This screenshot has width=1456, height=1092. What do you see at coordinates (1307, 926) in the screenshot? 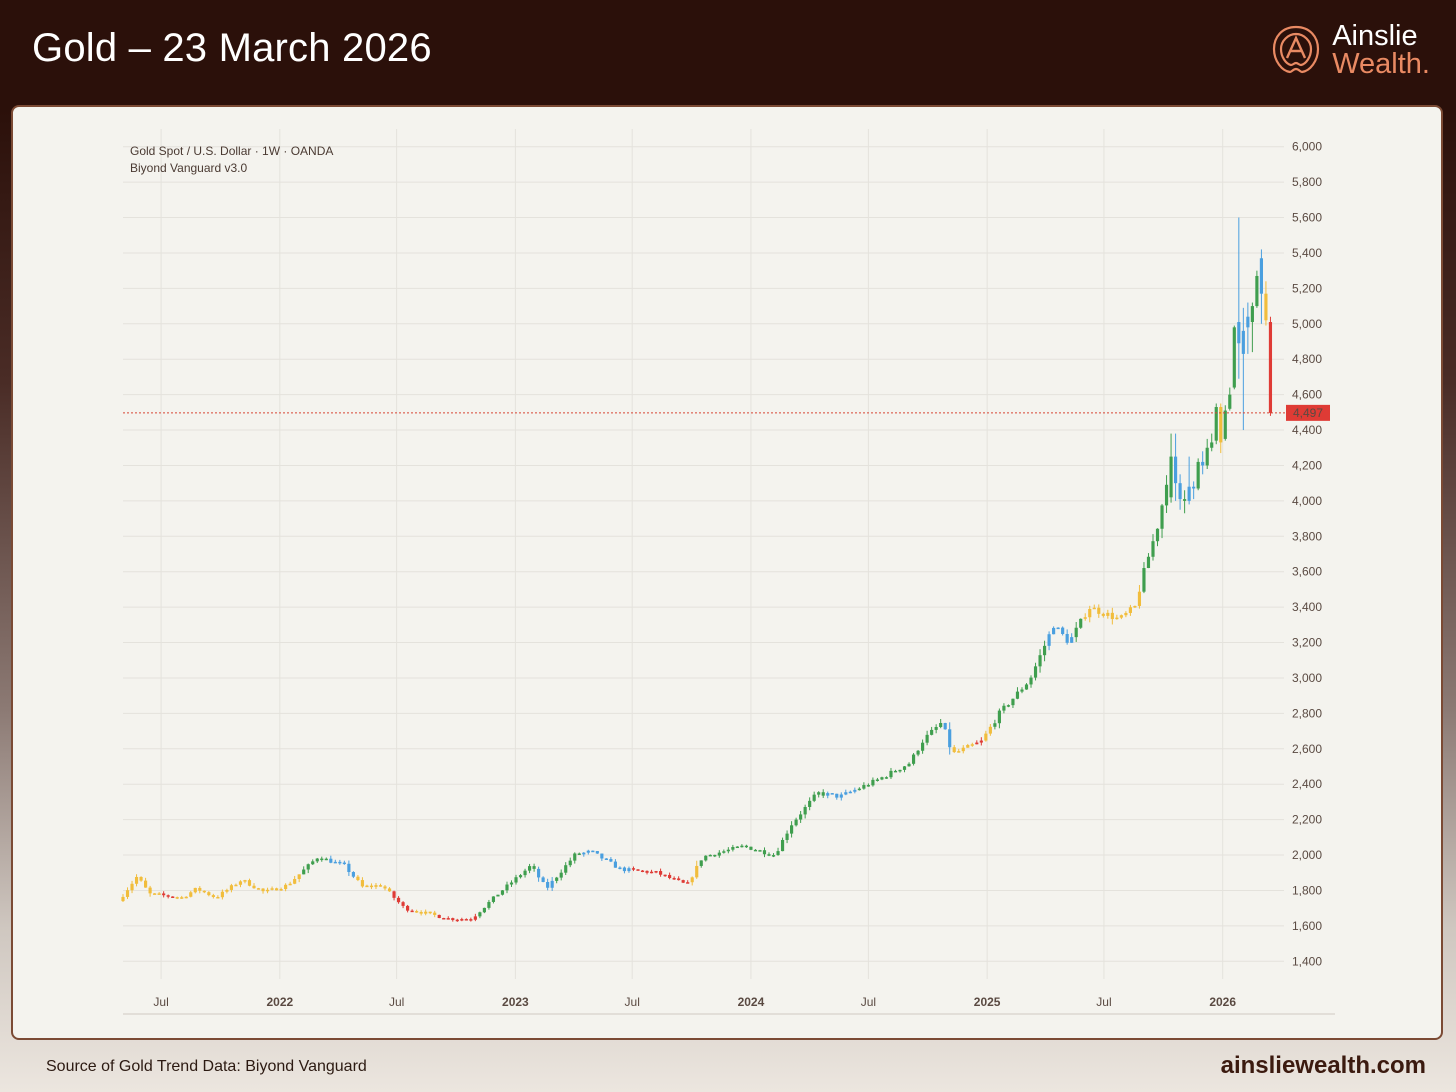
I see `y-tick-label: 1,600` at bounding box center [1307, 926].